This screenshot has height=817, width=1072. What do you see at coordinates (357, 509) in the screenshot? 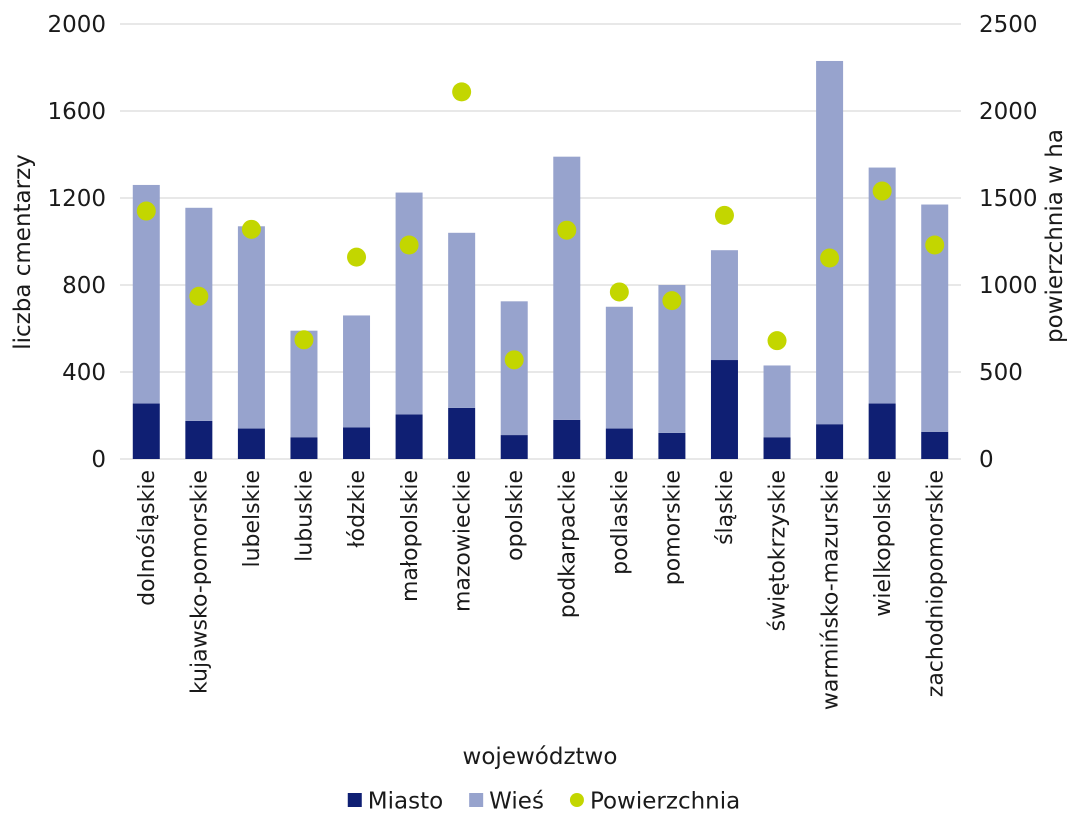
I see `x-tick-label: łódzkie` at bounding box center [357, 509].